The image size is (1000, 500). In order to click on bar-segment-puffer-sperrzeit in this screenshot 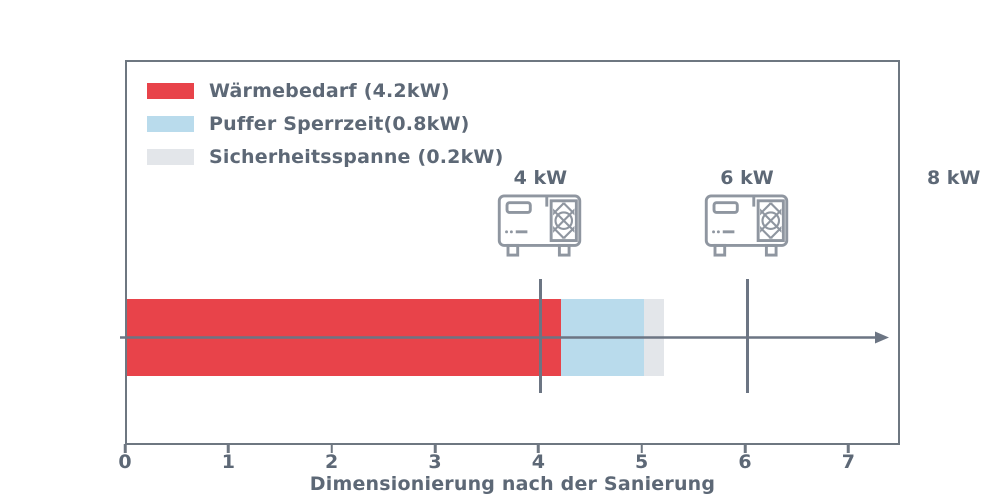, I will do `click(602, 337)`.